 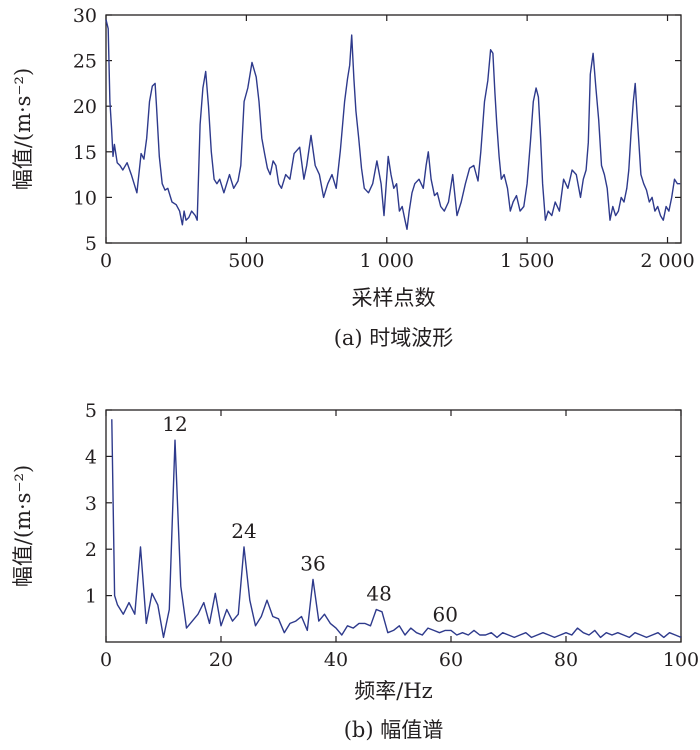 I want to click on panel-b-y-tick-label: 3, so click(x=91, y=504).